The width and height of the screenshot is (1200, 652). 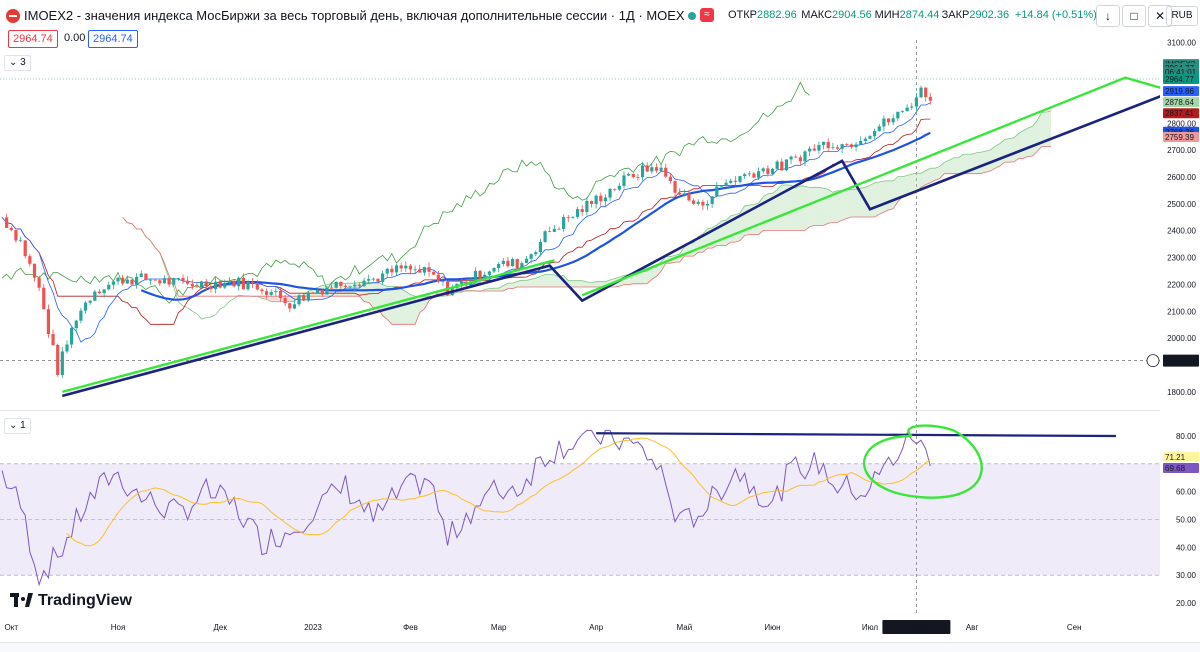 I want to click on price-tag-label: 2837.41, so click(x=1179, y=113).